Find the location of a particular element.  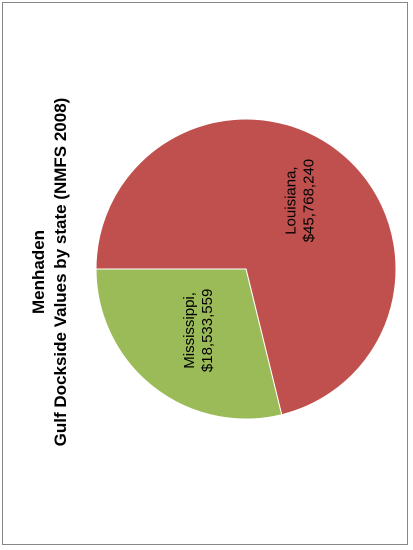

slice-label-line: Mississippi, is located at coordinates (189, 330).